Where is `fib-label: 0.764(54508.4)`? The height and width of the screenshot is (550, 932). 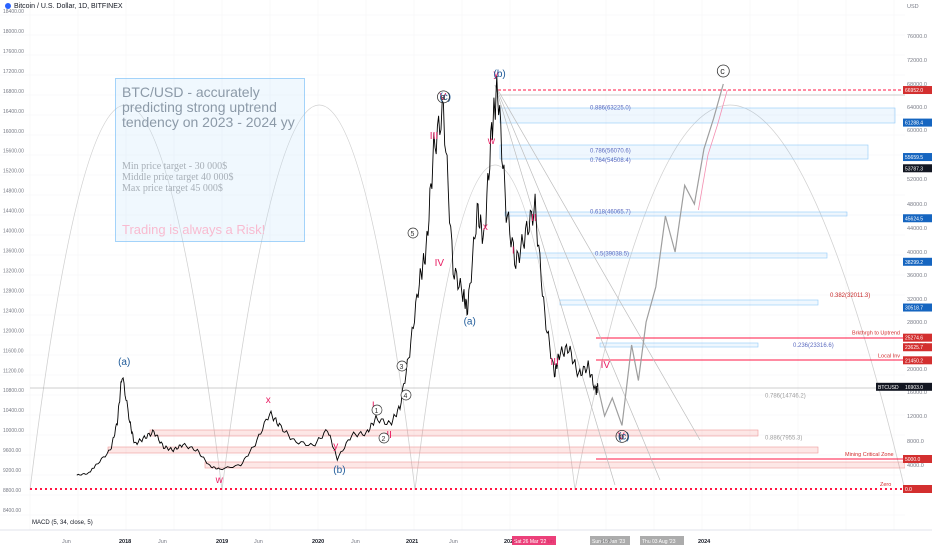 fib-label: 0.764(54508.4) is located at coordinates (610, 161).